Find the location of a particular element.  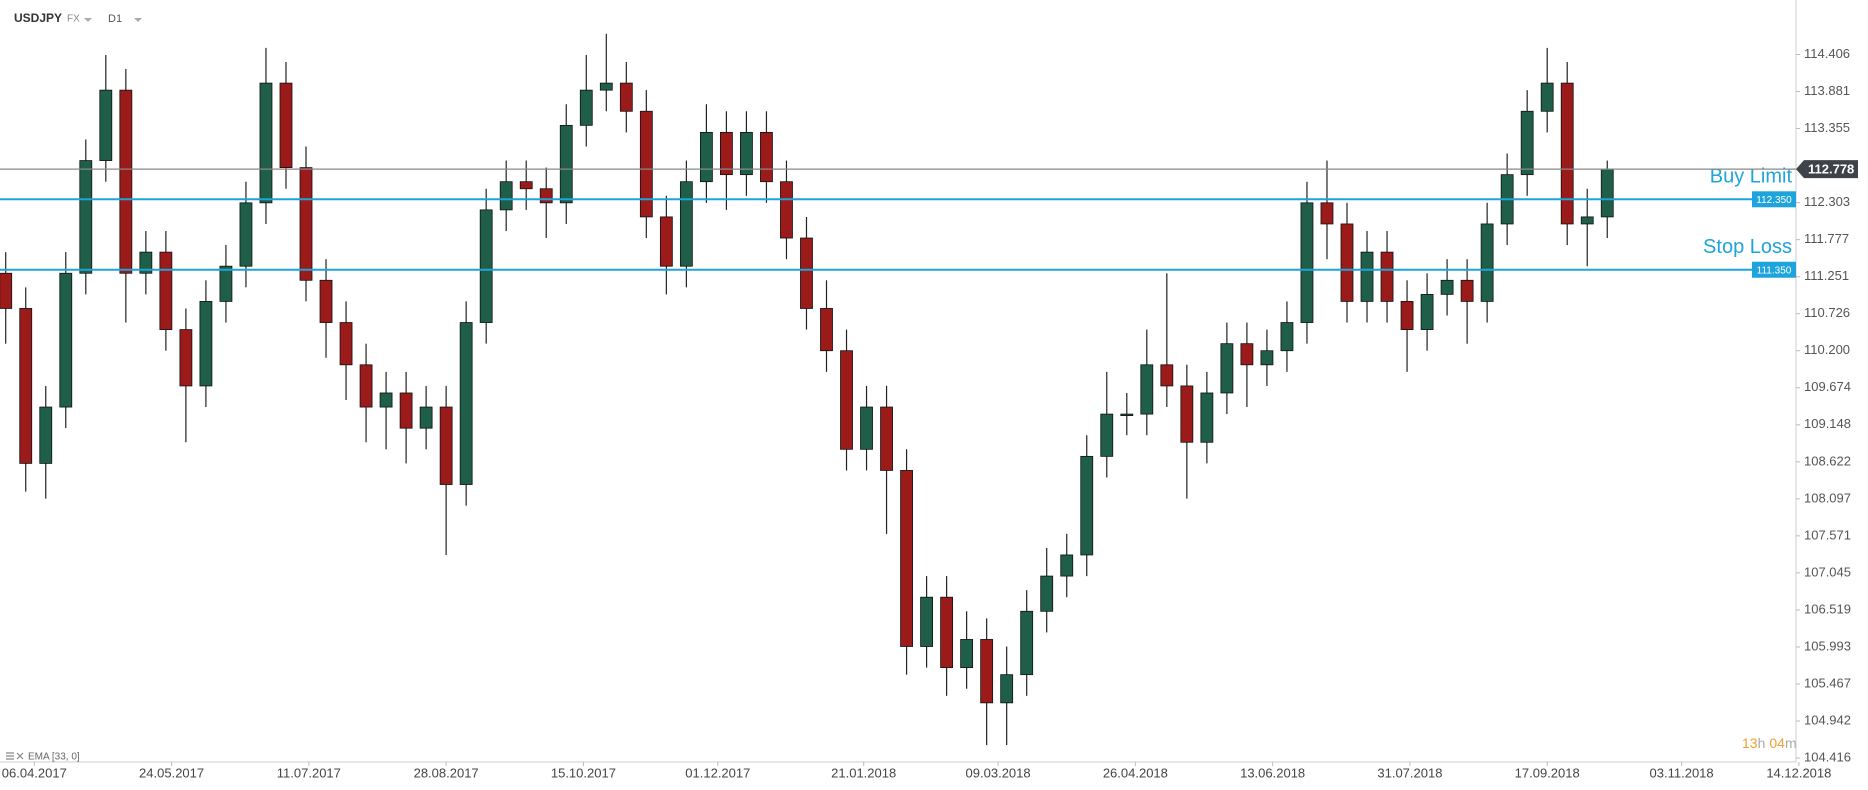

x-tick-label: 14.12.2018 is located at coordinates (1798, 772).